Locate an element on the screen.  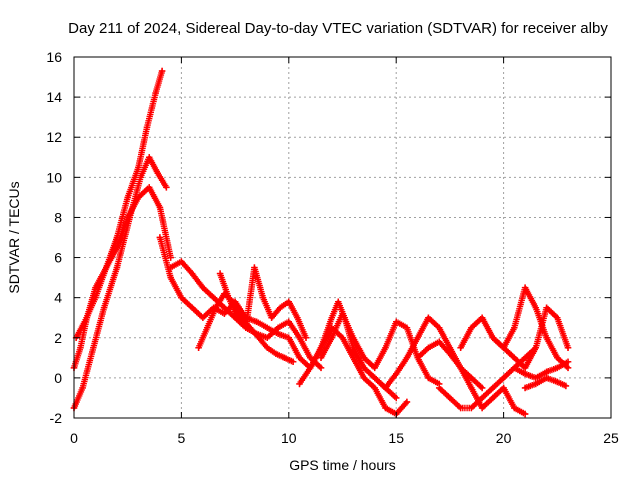
x-tick-label: 0 is located at coordinates (74, 438).